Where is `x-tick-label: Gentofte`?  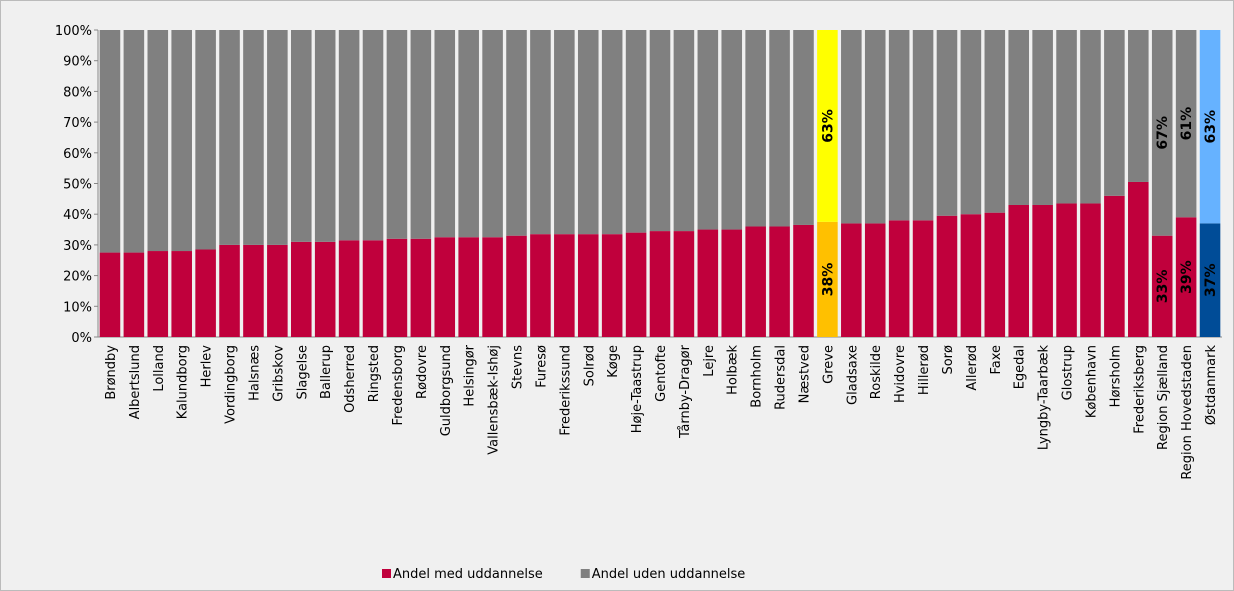 x-tick-label: Gentofte is located at coordinates (661, 373).